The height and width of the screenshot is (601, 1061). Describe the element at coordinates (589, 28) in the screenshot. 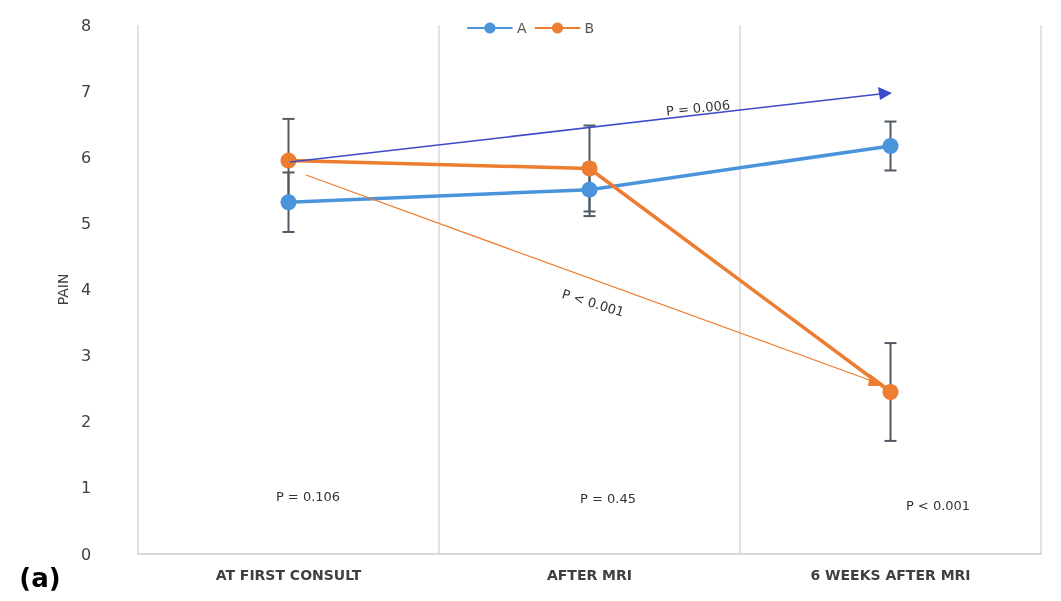

I see `legend-label: B` at that location.